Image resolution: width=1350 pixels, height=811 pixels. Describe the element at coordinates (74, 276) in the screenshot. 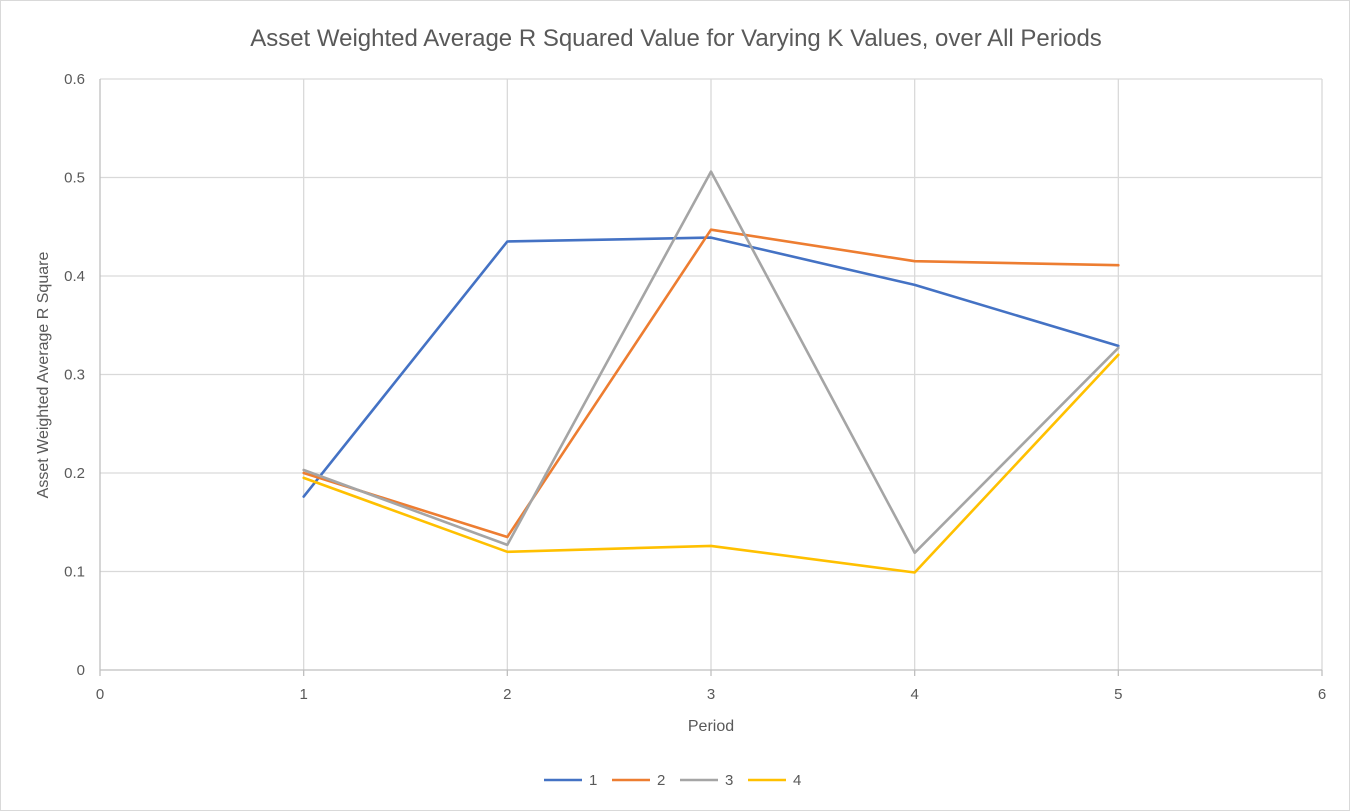

I see `y-tick-label: 0.4` at that location.